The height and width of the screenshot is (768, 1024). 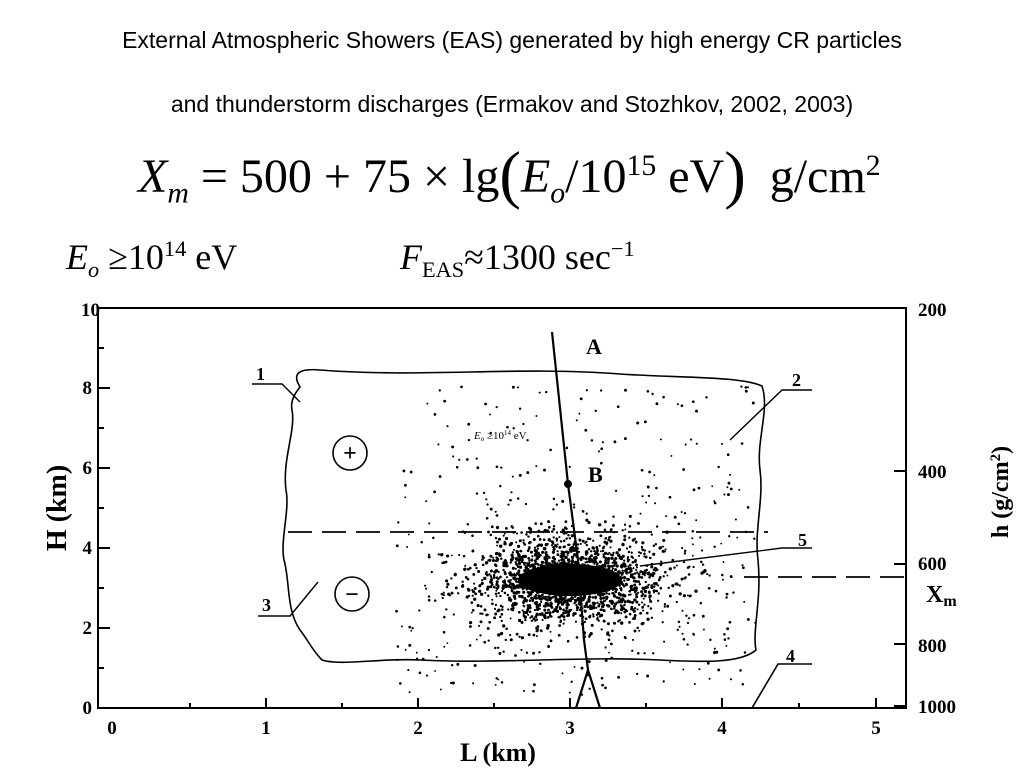 I want to click on right-tick-200: 200, so click(x=932, y=310).